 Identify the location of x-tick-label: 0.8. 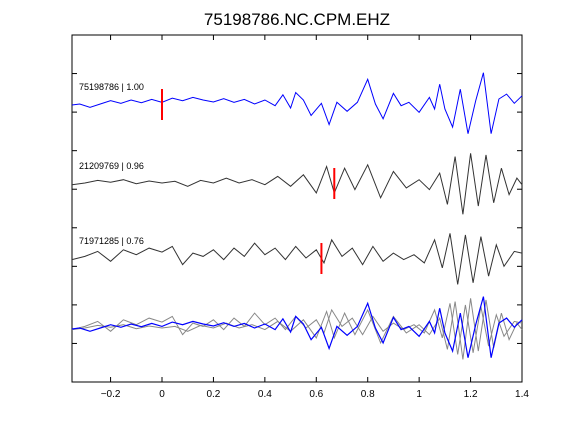
(368, 394).